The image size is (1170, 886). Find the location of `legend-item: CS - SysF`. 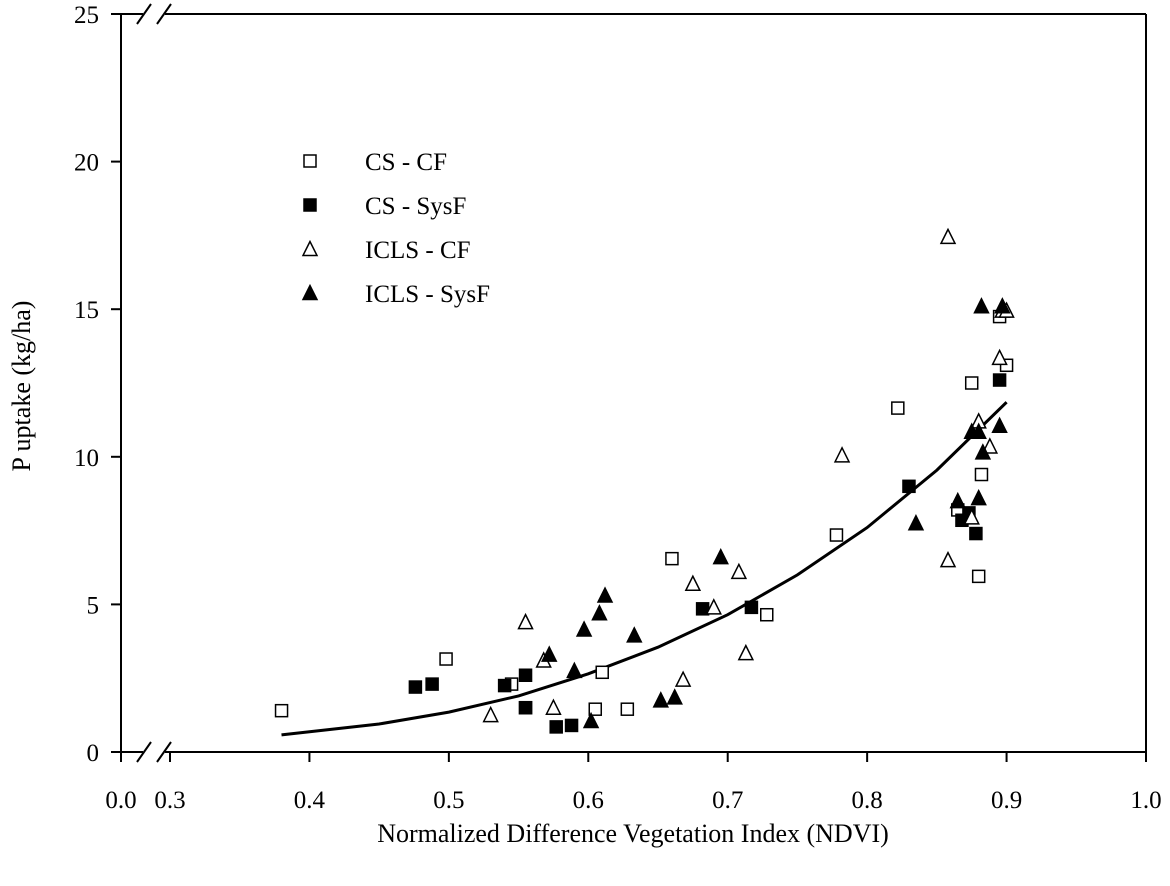

legend-item: CS - SysF is located at coordinates (384, 206).